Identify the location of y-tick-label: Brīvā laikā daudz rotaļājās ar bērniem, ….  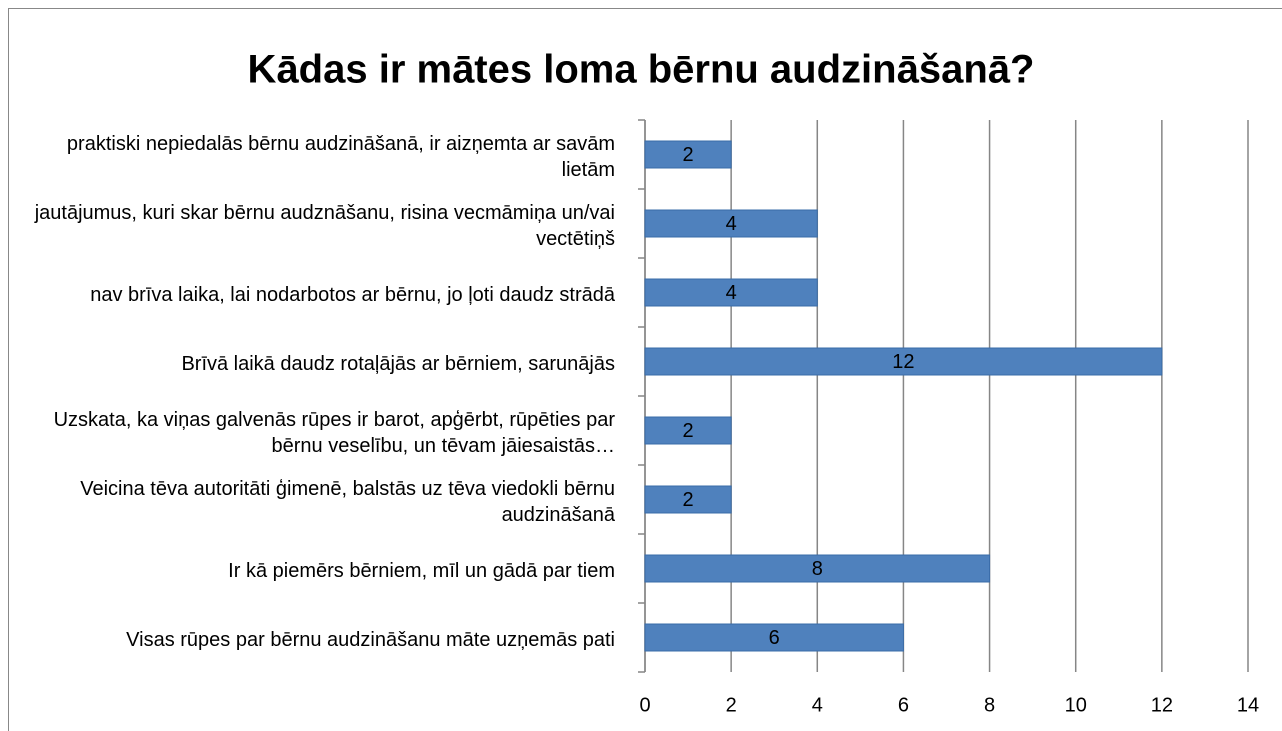
(398, 363).